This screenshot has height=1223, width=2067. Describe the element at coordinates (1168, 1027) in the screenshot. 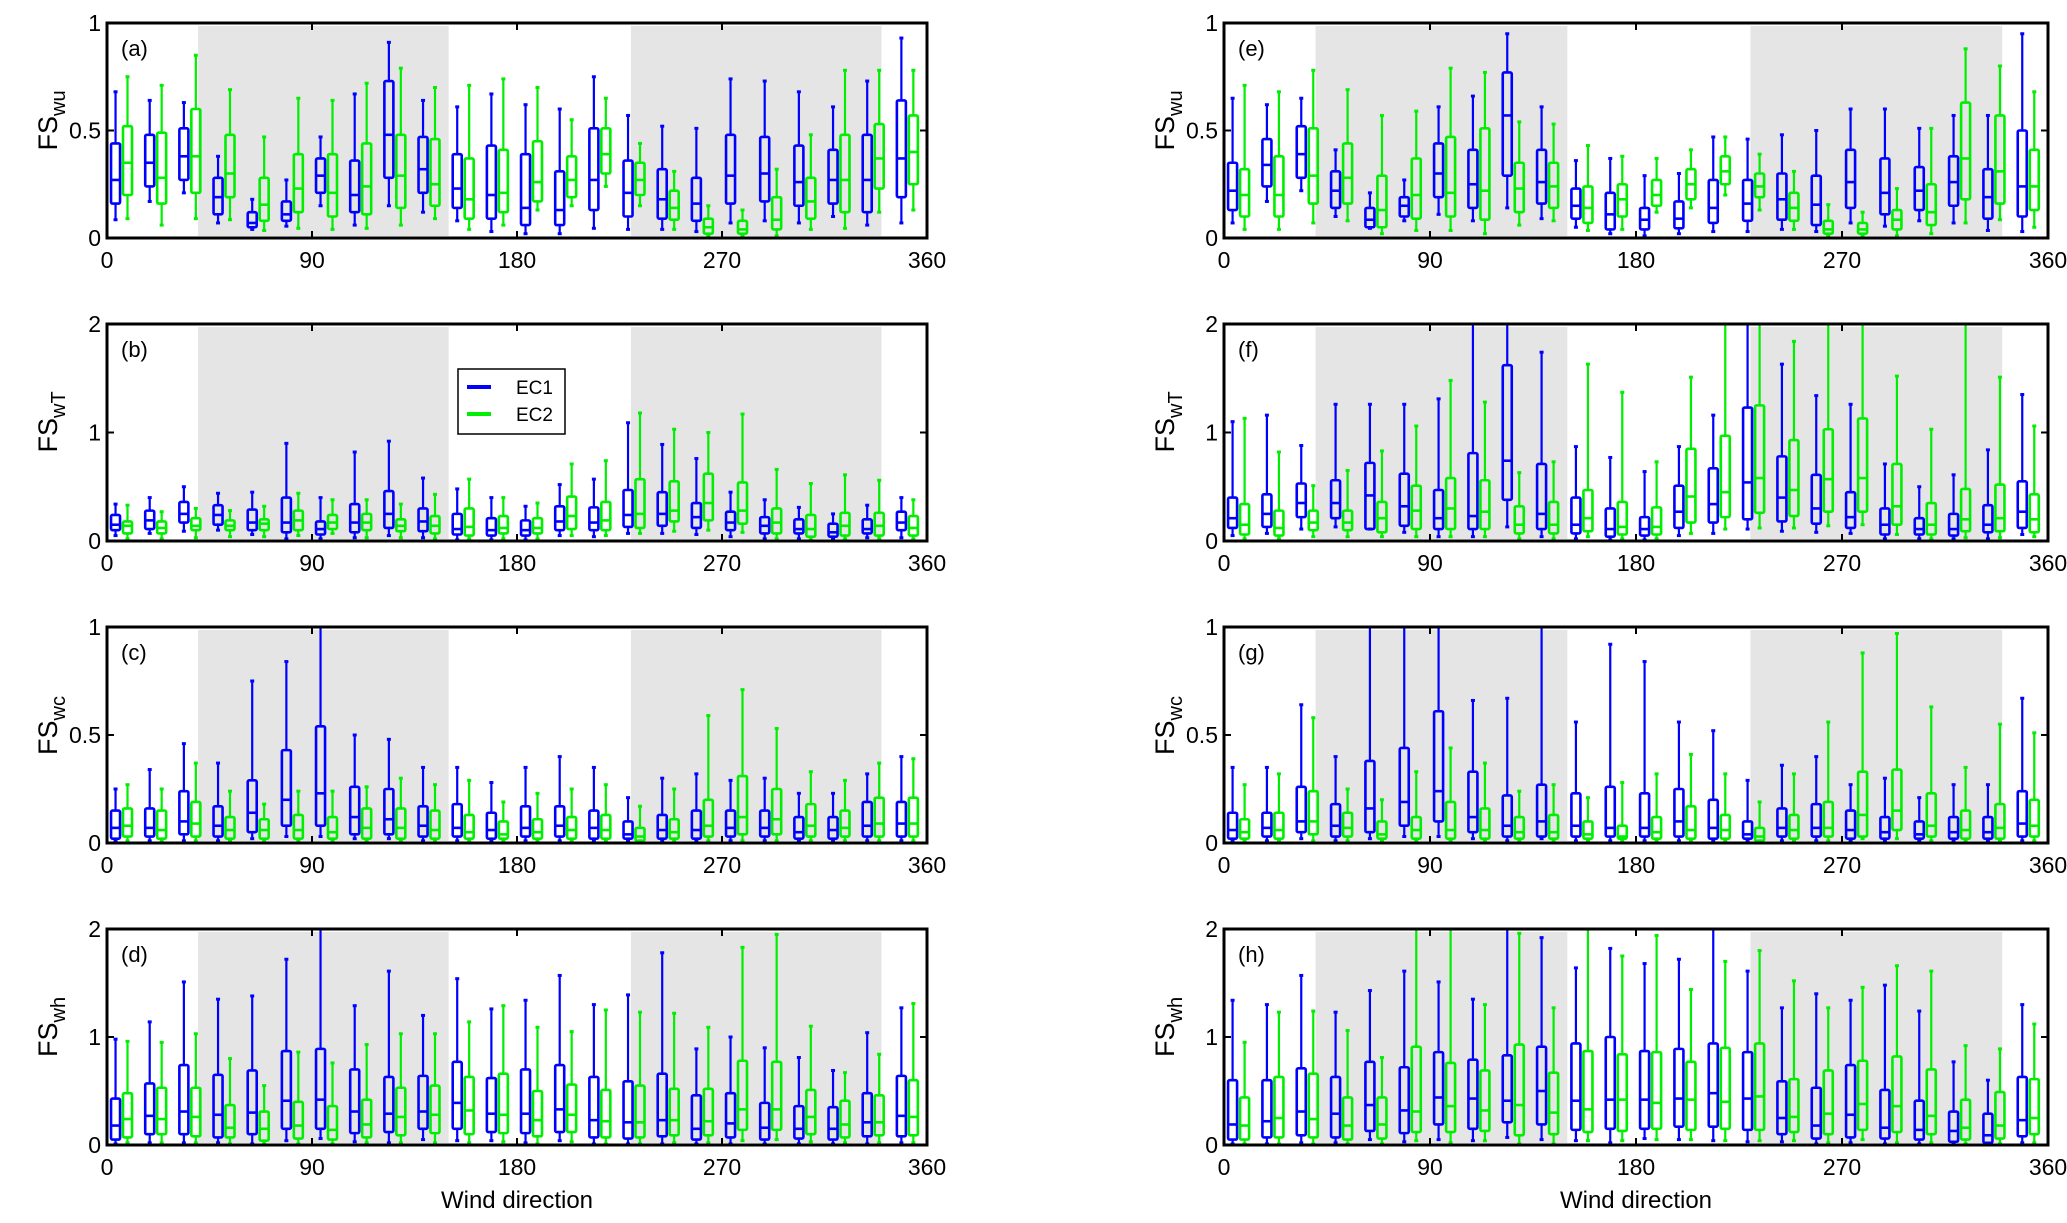

I see `y-axis-label: FSwh` at that location.